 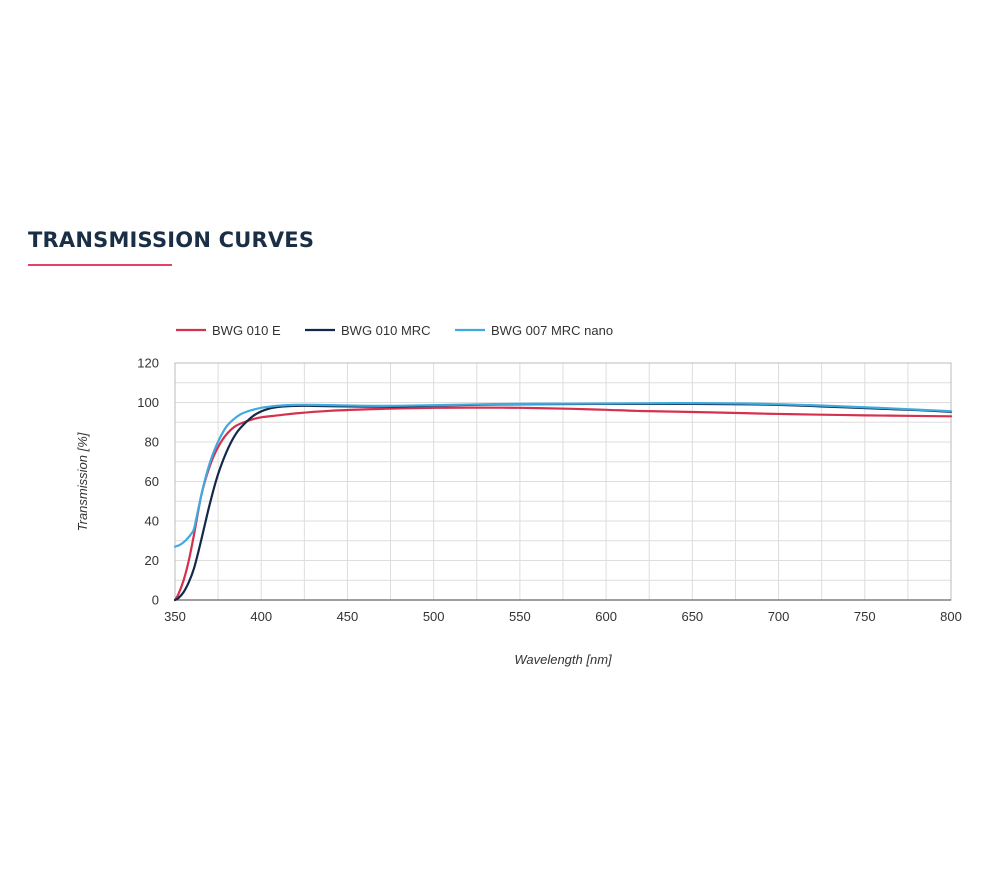 I want to click on y-tick-label: 100, so click(x=148, y=402).